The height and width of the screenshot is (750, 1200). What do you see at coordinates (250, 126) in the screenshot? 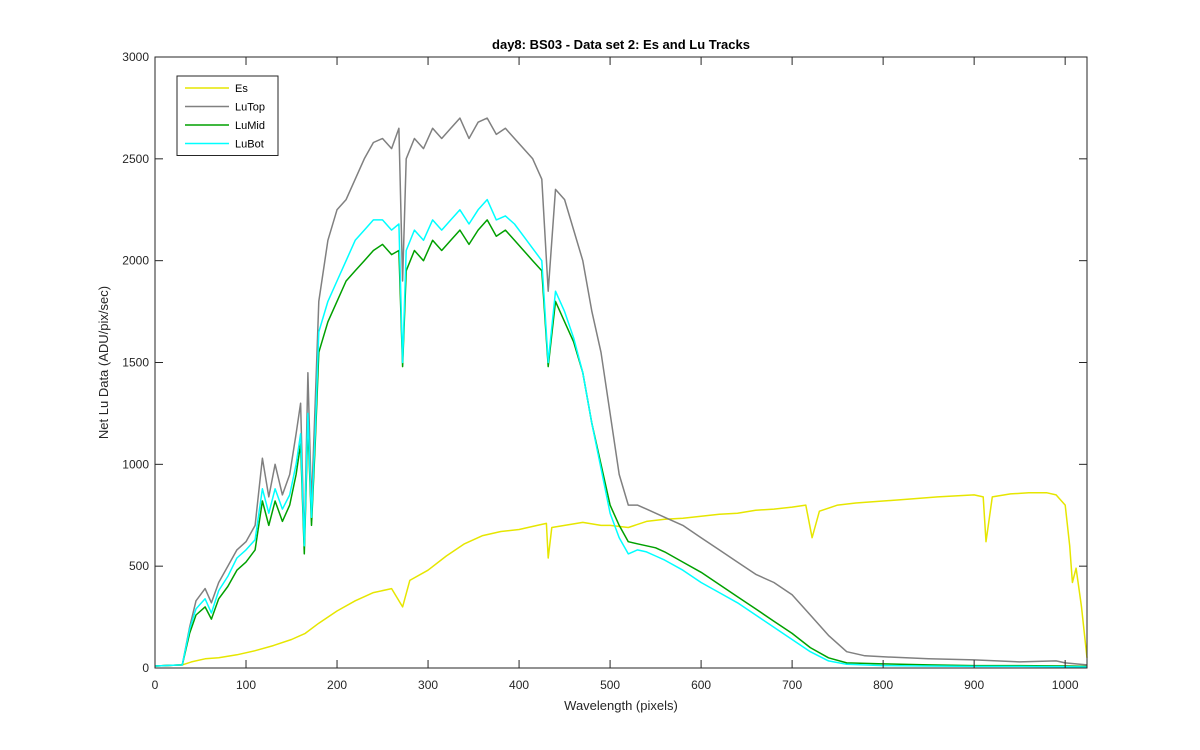
I see `legend-label-lumid: LuMid` at bounding box center [250, 126].